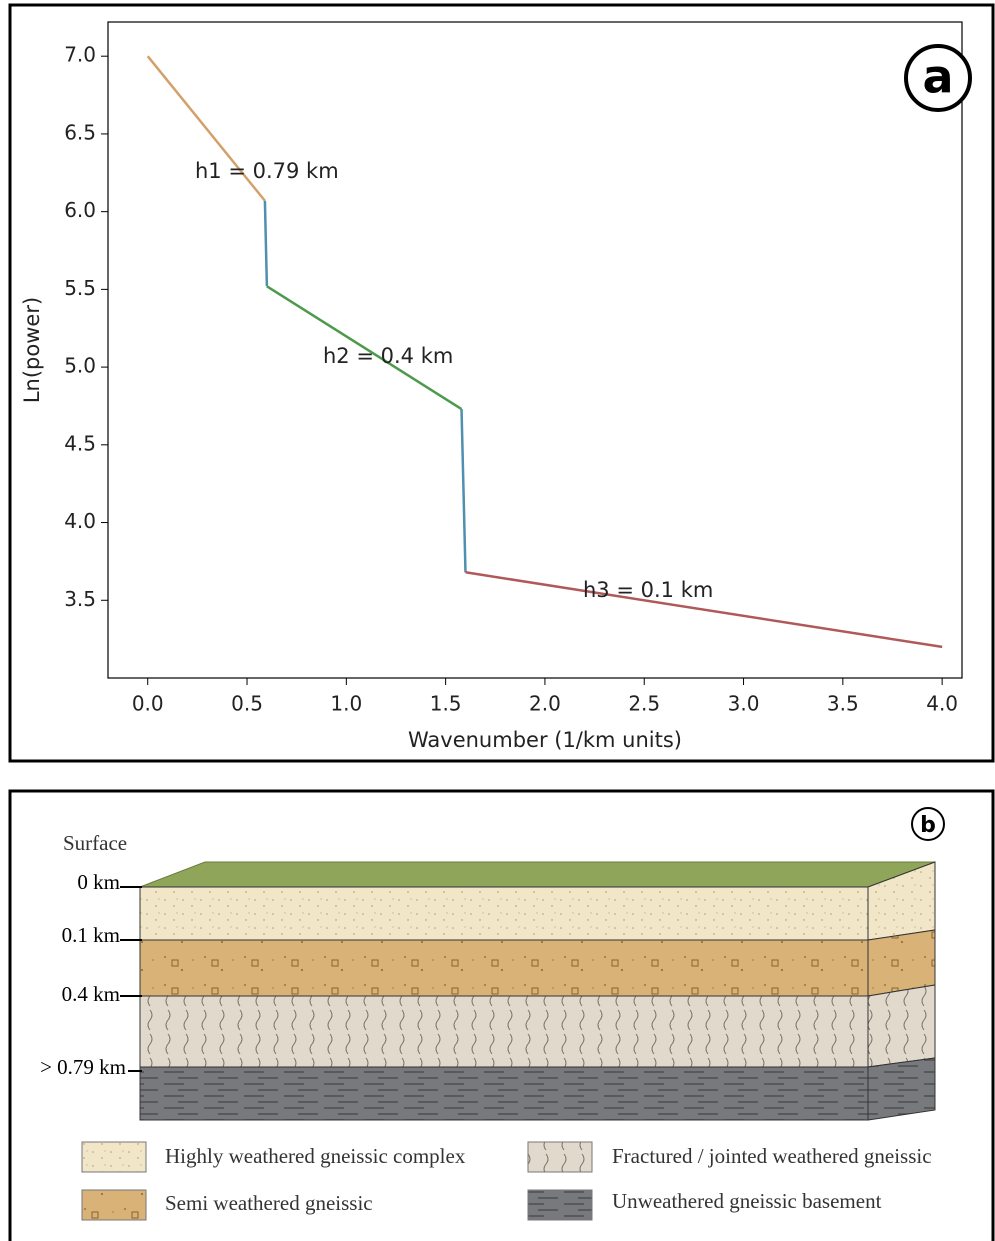 The height and width of the screenshot is (1241, 995). What do you see at coordinates (504, 913) in the screenshot?
I see `layer-highly-weathered` at bounding box center [504, 913].